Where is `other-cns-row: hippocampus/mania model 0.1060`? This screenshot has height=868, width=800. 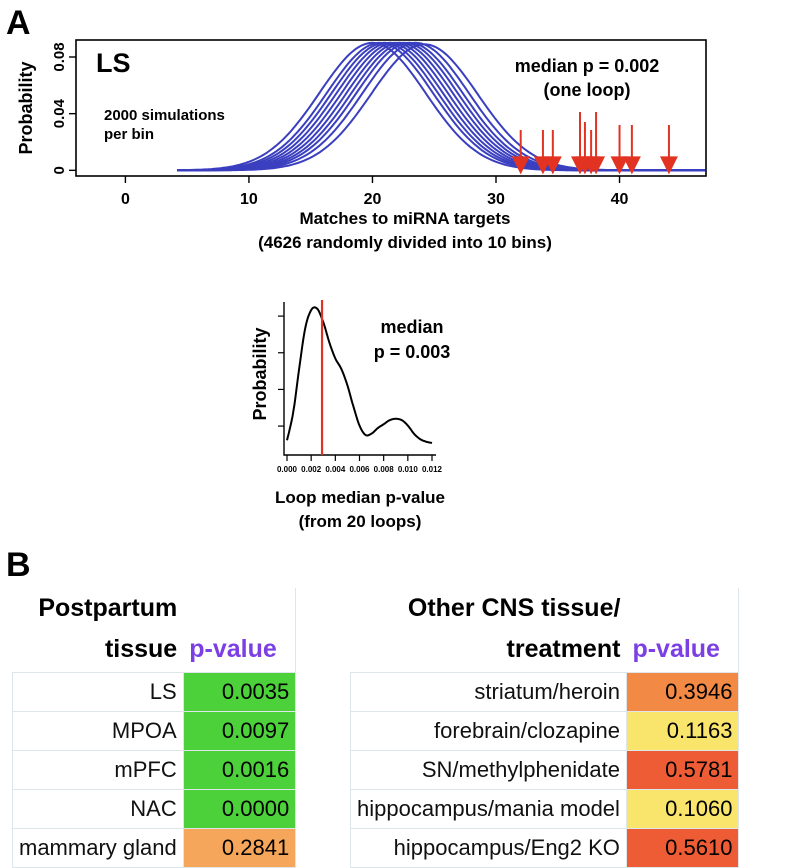
other-cns-row: hippocampus/mania model 0.1060 is located at coordinates (545, 808).